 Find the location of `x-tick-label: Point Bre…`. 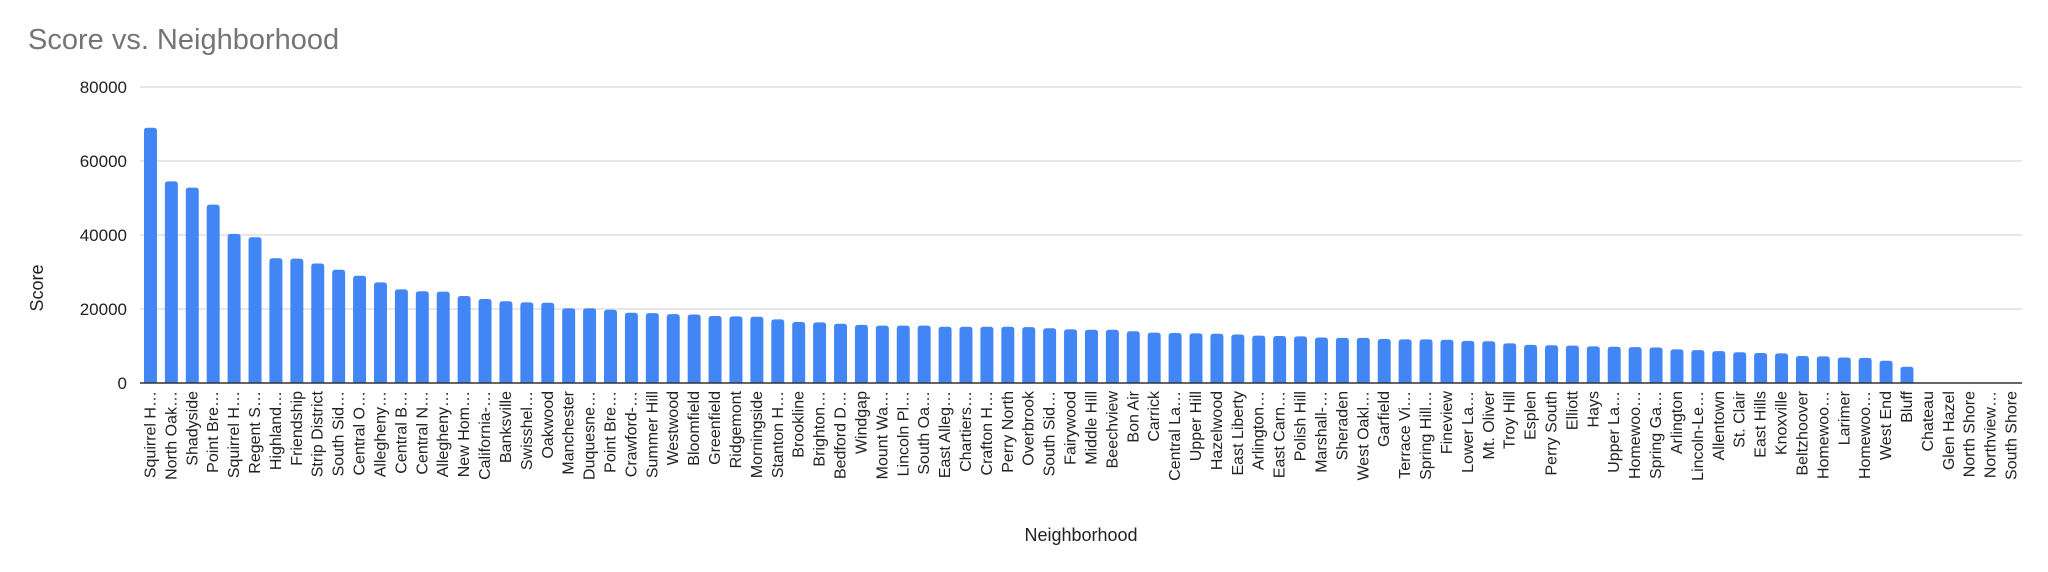

x-tick-label: Point Bre… is located at coordinates (213, 432).